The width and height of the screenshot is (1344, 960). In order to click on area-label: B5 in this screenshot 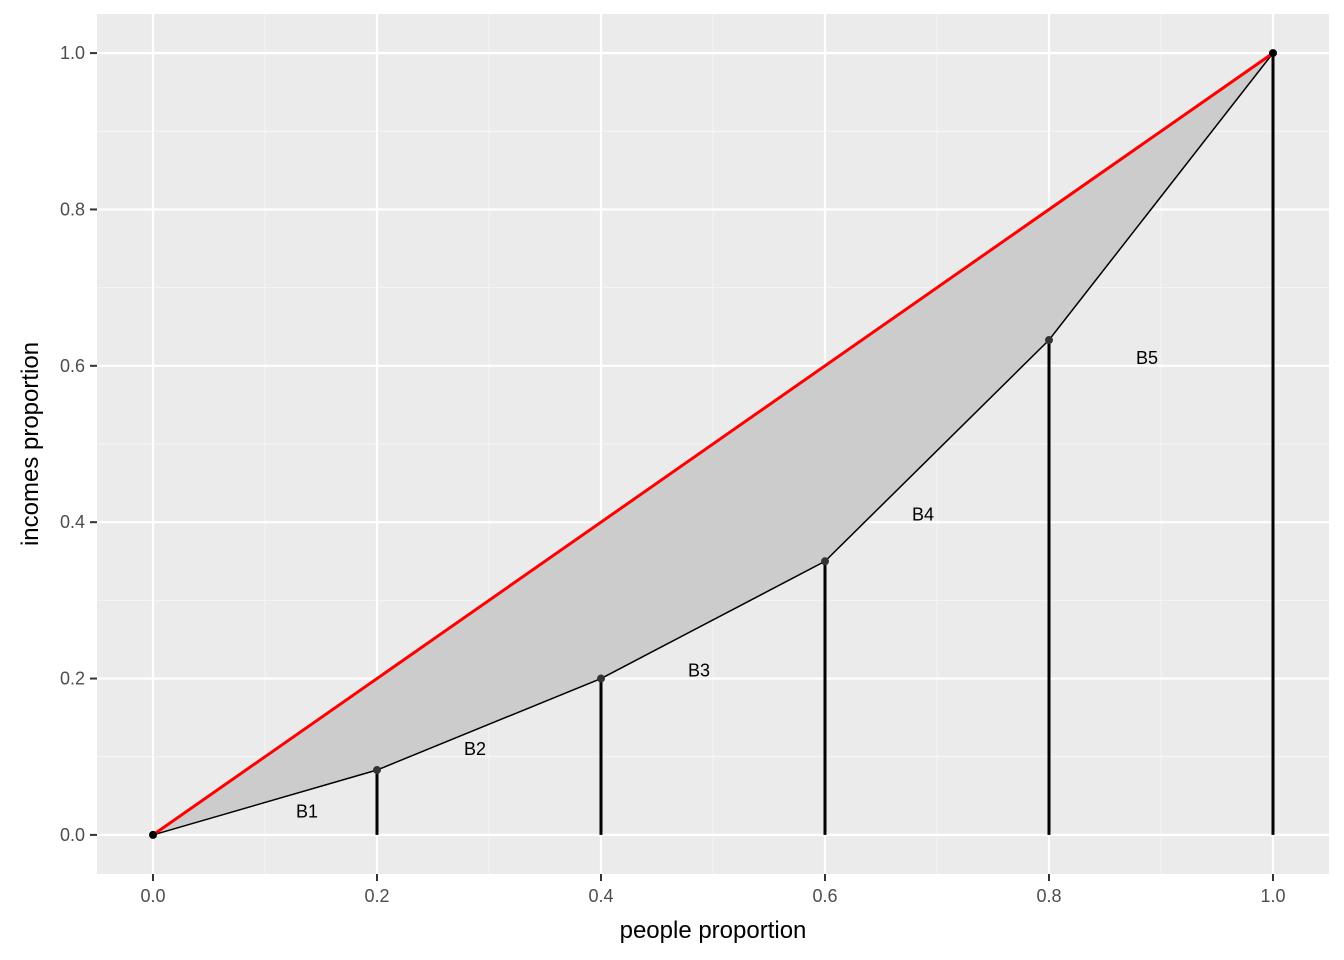, I will do `click(1147, 358)`.